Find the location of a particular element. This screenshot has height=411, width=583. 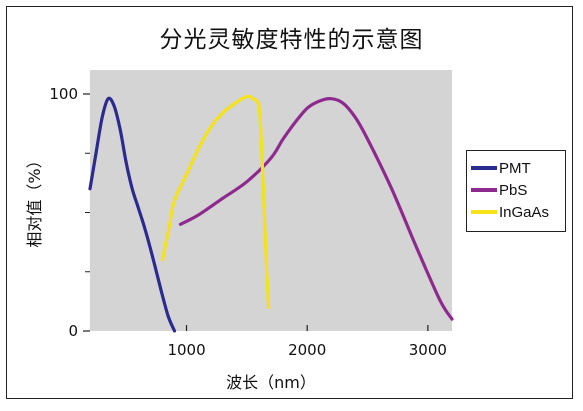

legend-swatch-pmt is located at coordinates (484, 168).